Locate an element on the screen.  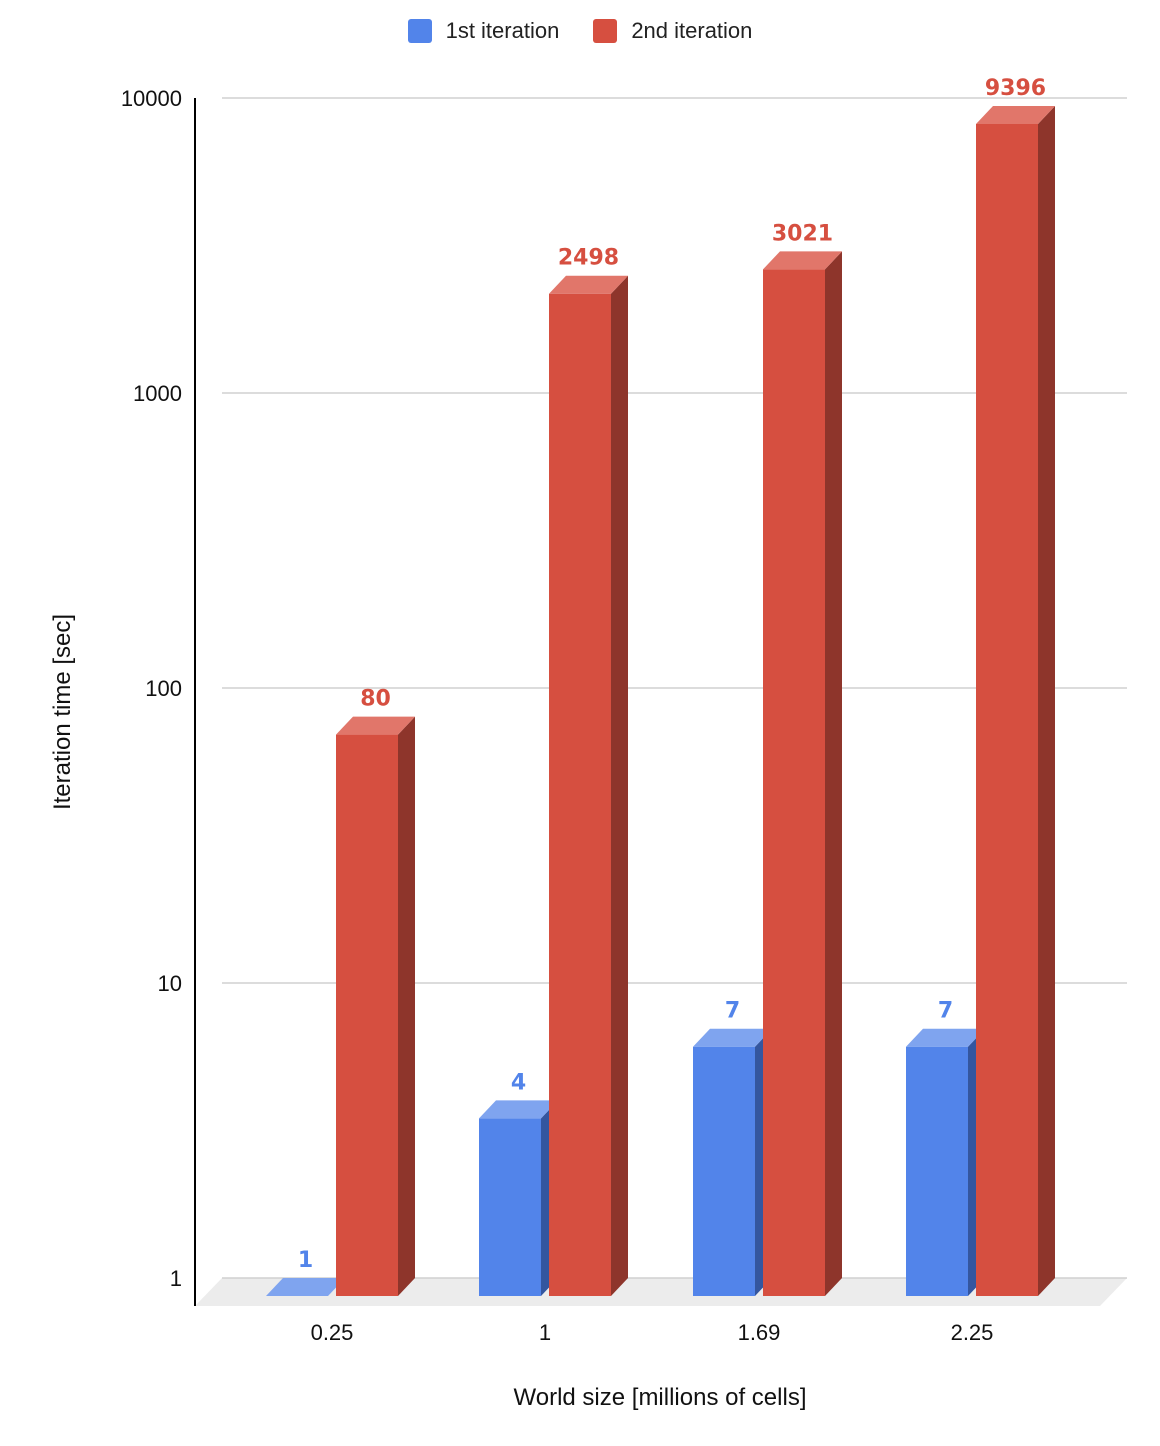
y-tick-label: 1000 is located at coordinates (157, 393).